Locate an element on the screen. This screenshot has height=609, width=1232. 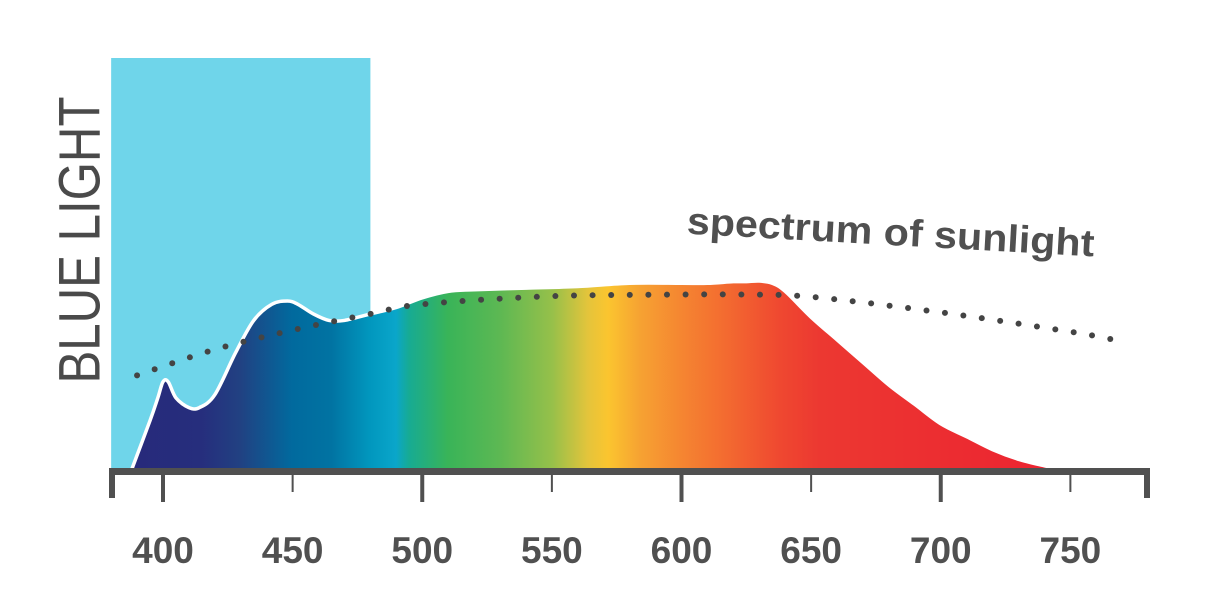
x-axis: 400 450 500 550 600 650 700 750 is located at coordinates (629, 519).